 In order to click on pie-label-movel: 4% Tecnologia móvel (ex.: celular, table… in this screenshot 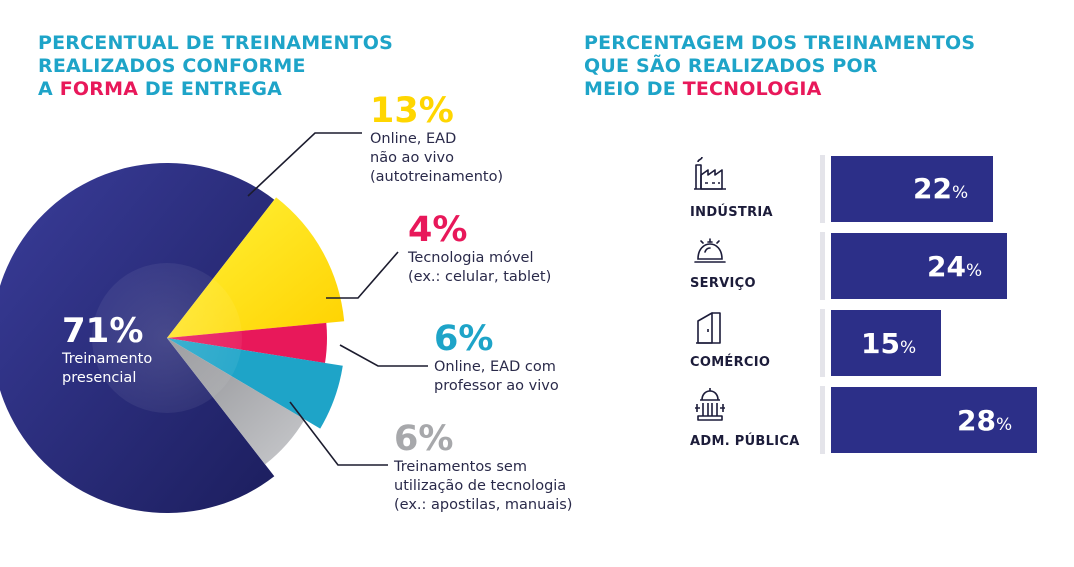, I will do `click(479, 249)`.